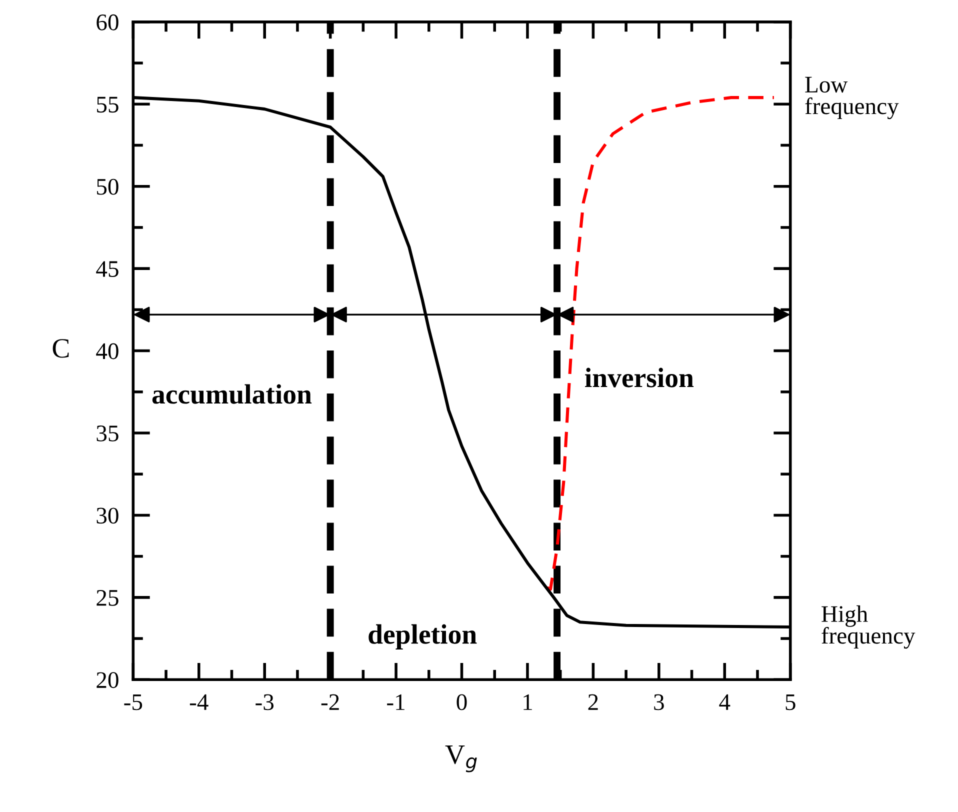  Describe the element at coordinates (461, 759) in the screenshot. I see `x-axis-title: V$_{g}$` at that location.